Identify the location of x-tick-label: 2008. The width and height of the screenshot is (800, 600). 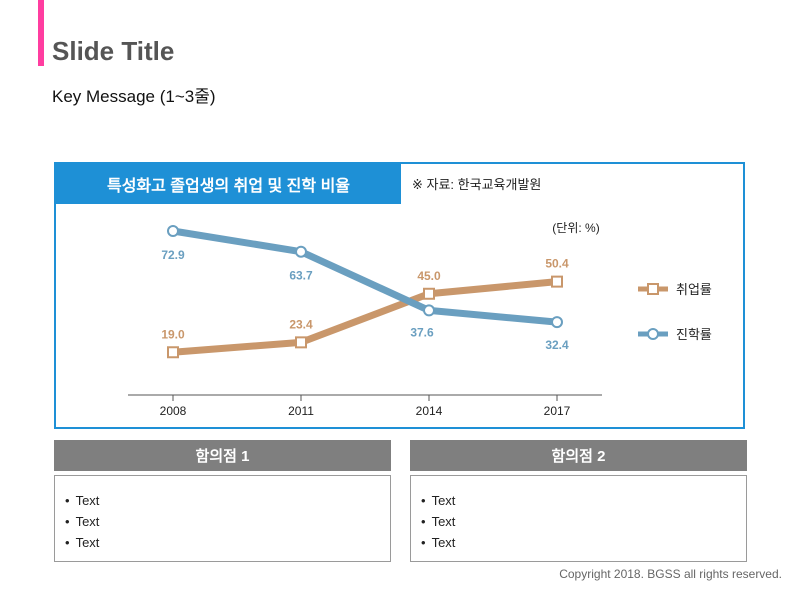
(173, 411).